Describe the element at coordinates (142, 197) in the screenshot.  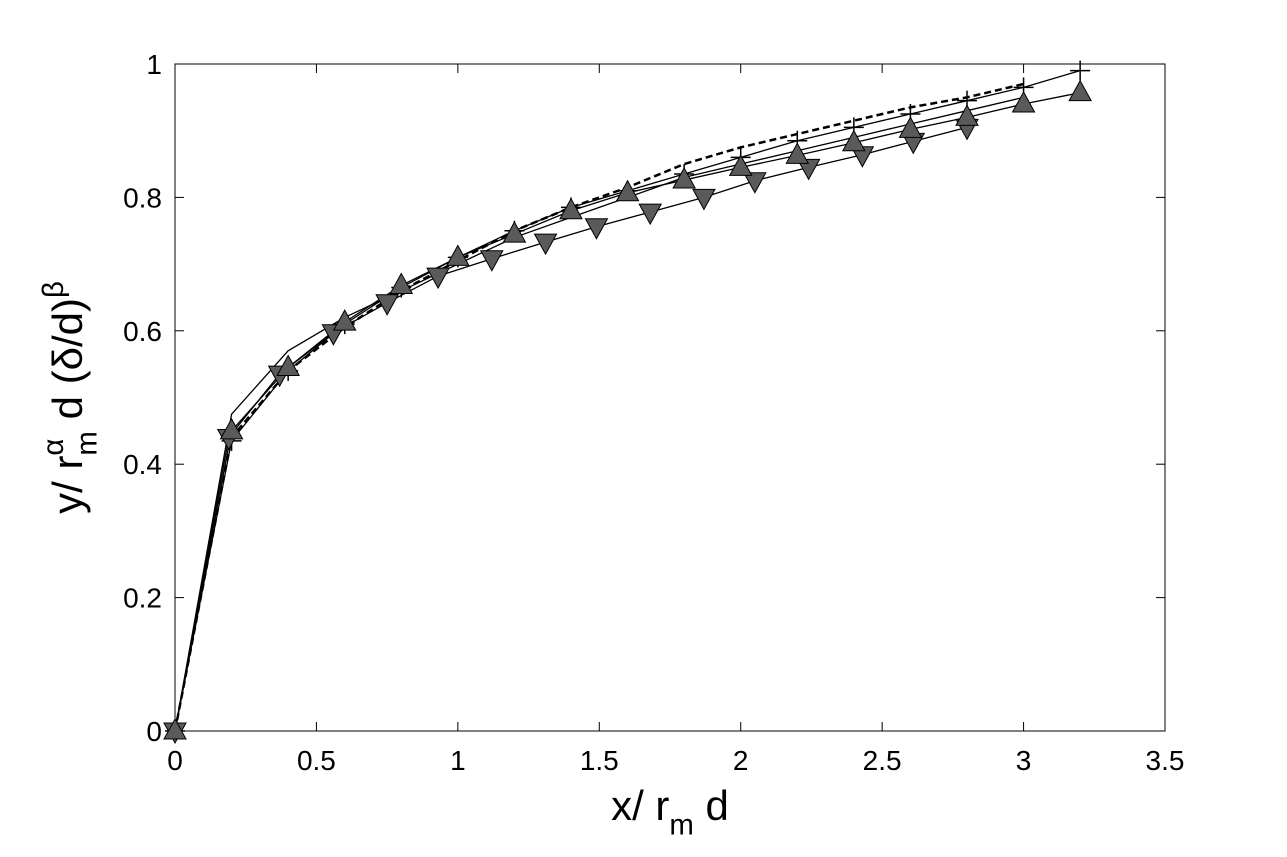
I see `y-tick-label: 0.8` at that location.